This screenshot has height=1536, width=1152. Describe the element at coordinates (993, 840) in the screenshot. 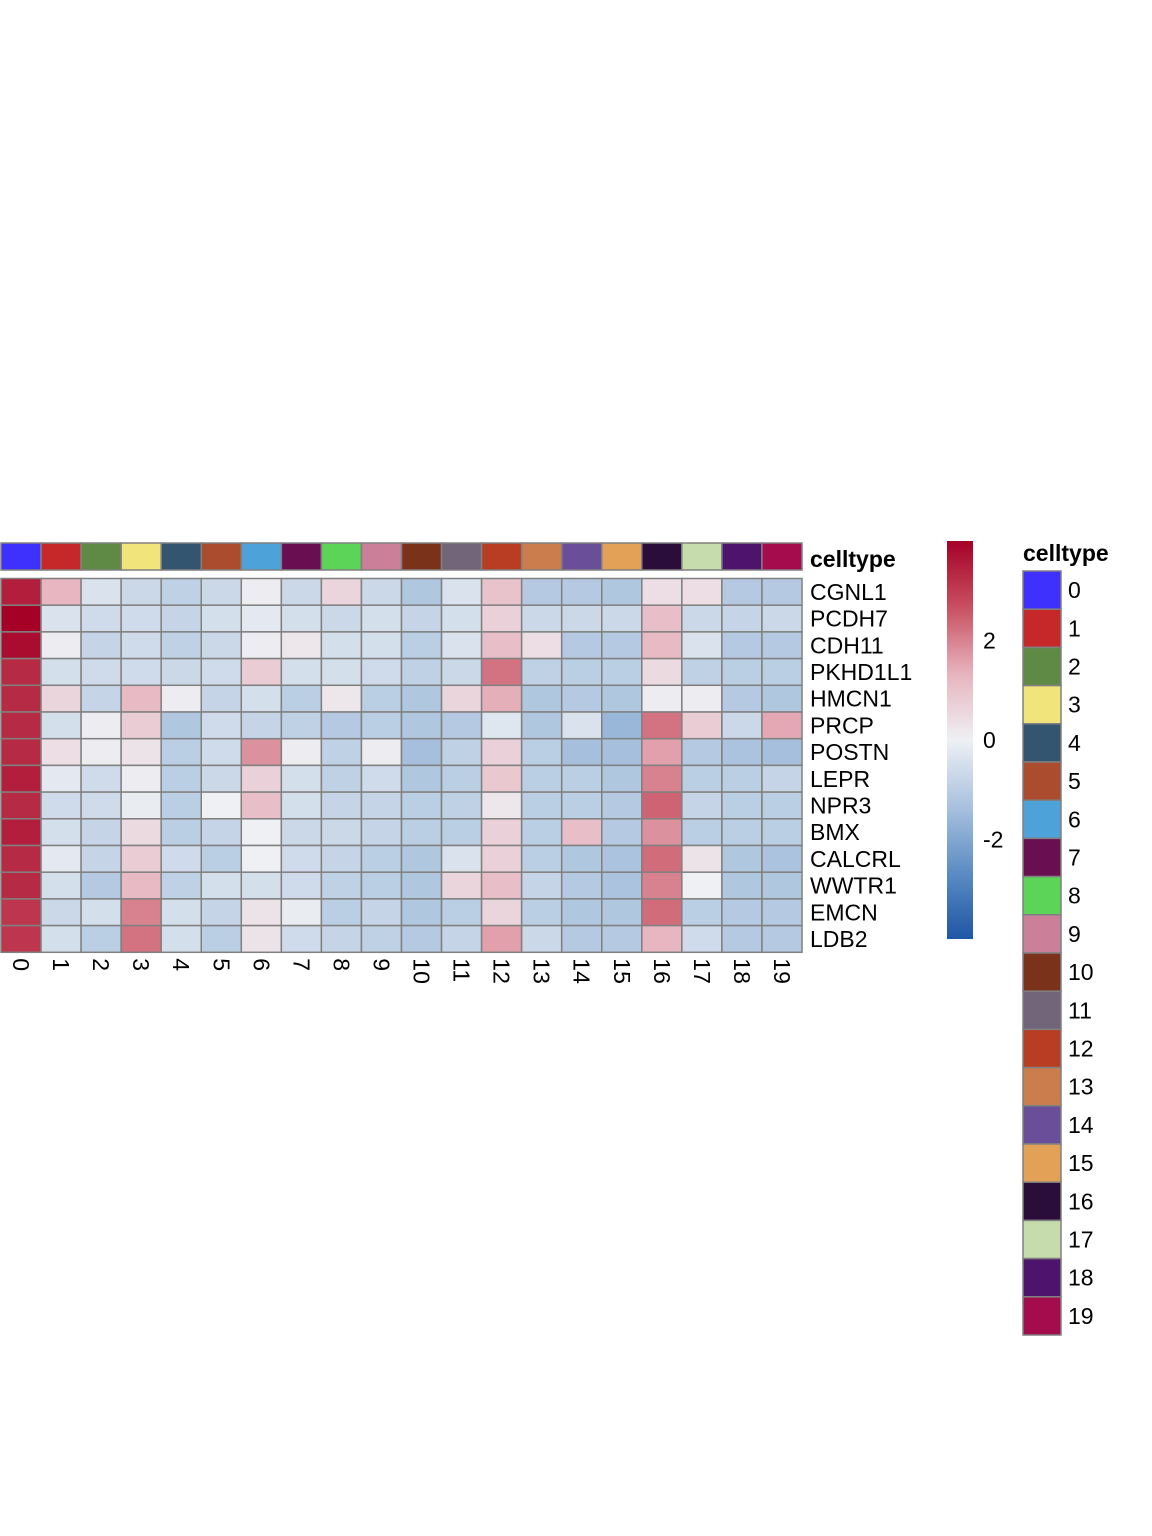

I see `color-scale-tick-label: -2` at that location.